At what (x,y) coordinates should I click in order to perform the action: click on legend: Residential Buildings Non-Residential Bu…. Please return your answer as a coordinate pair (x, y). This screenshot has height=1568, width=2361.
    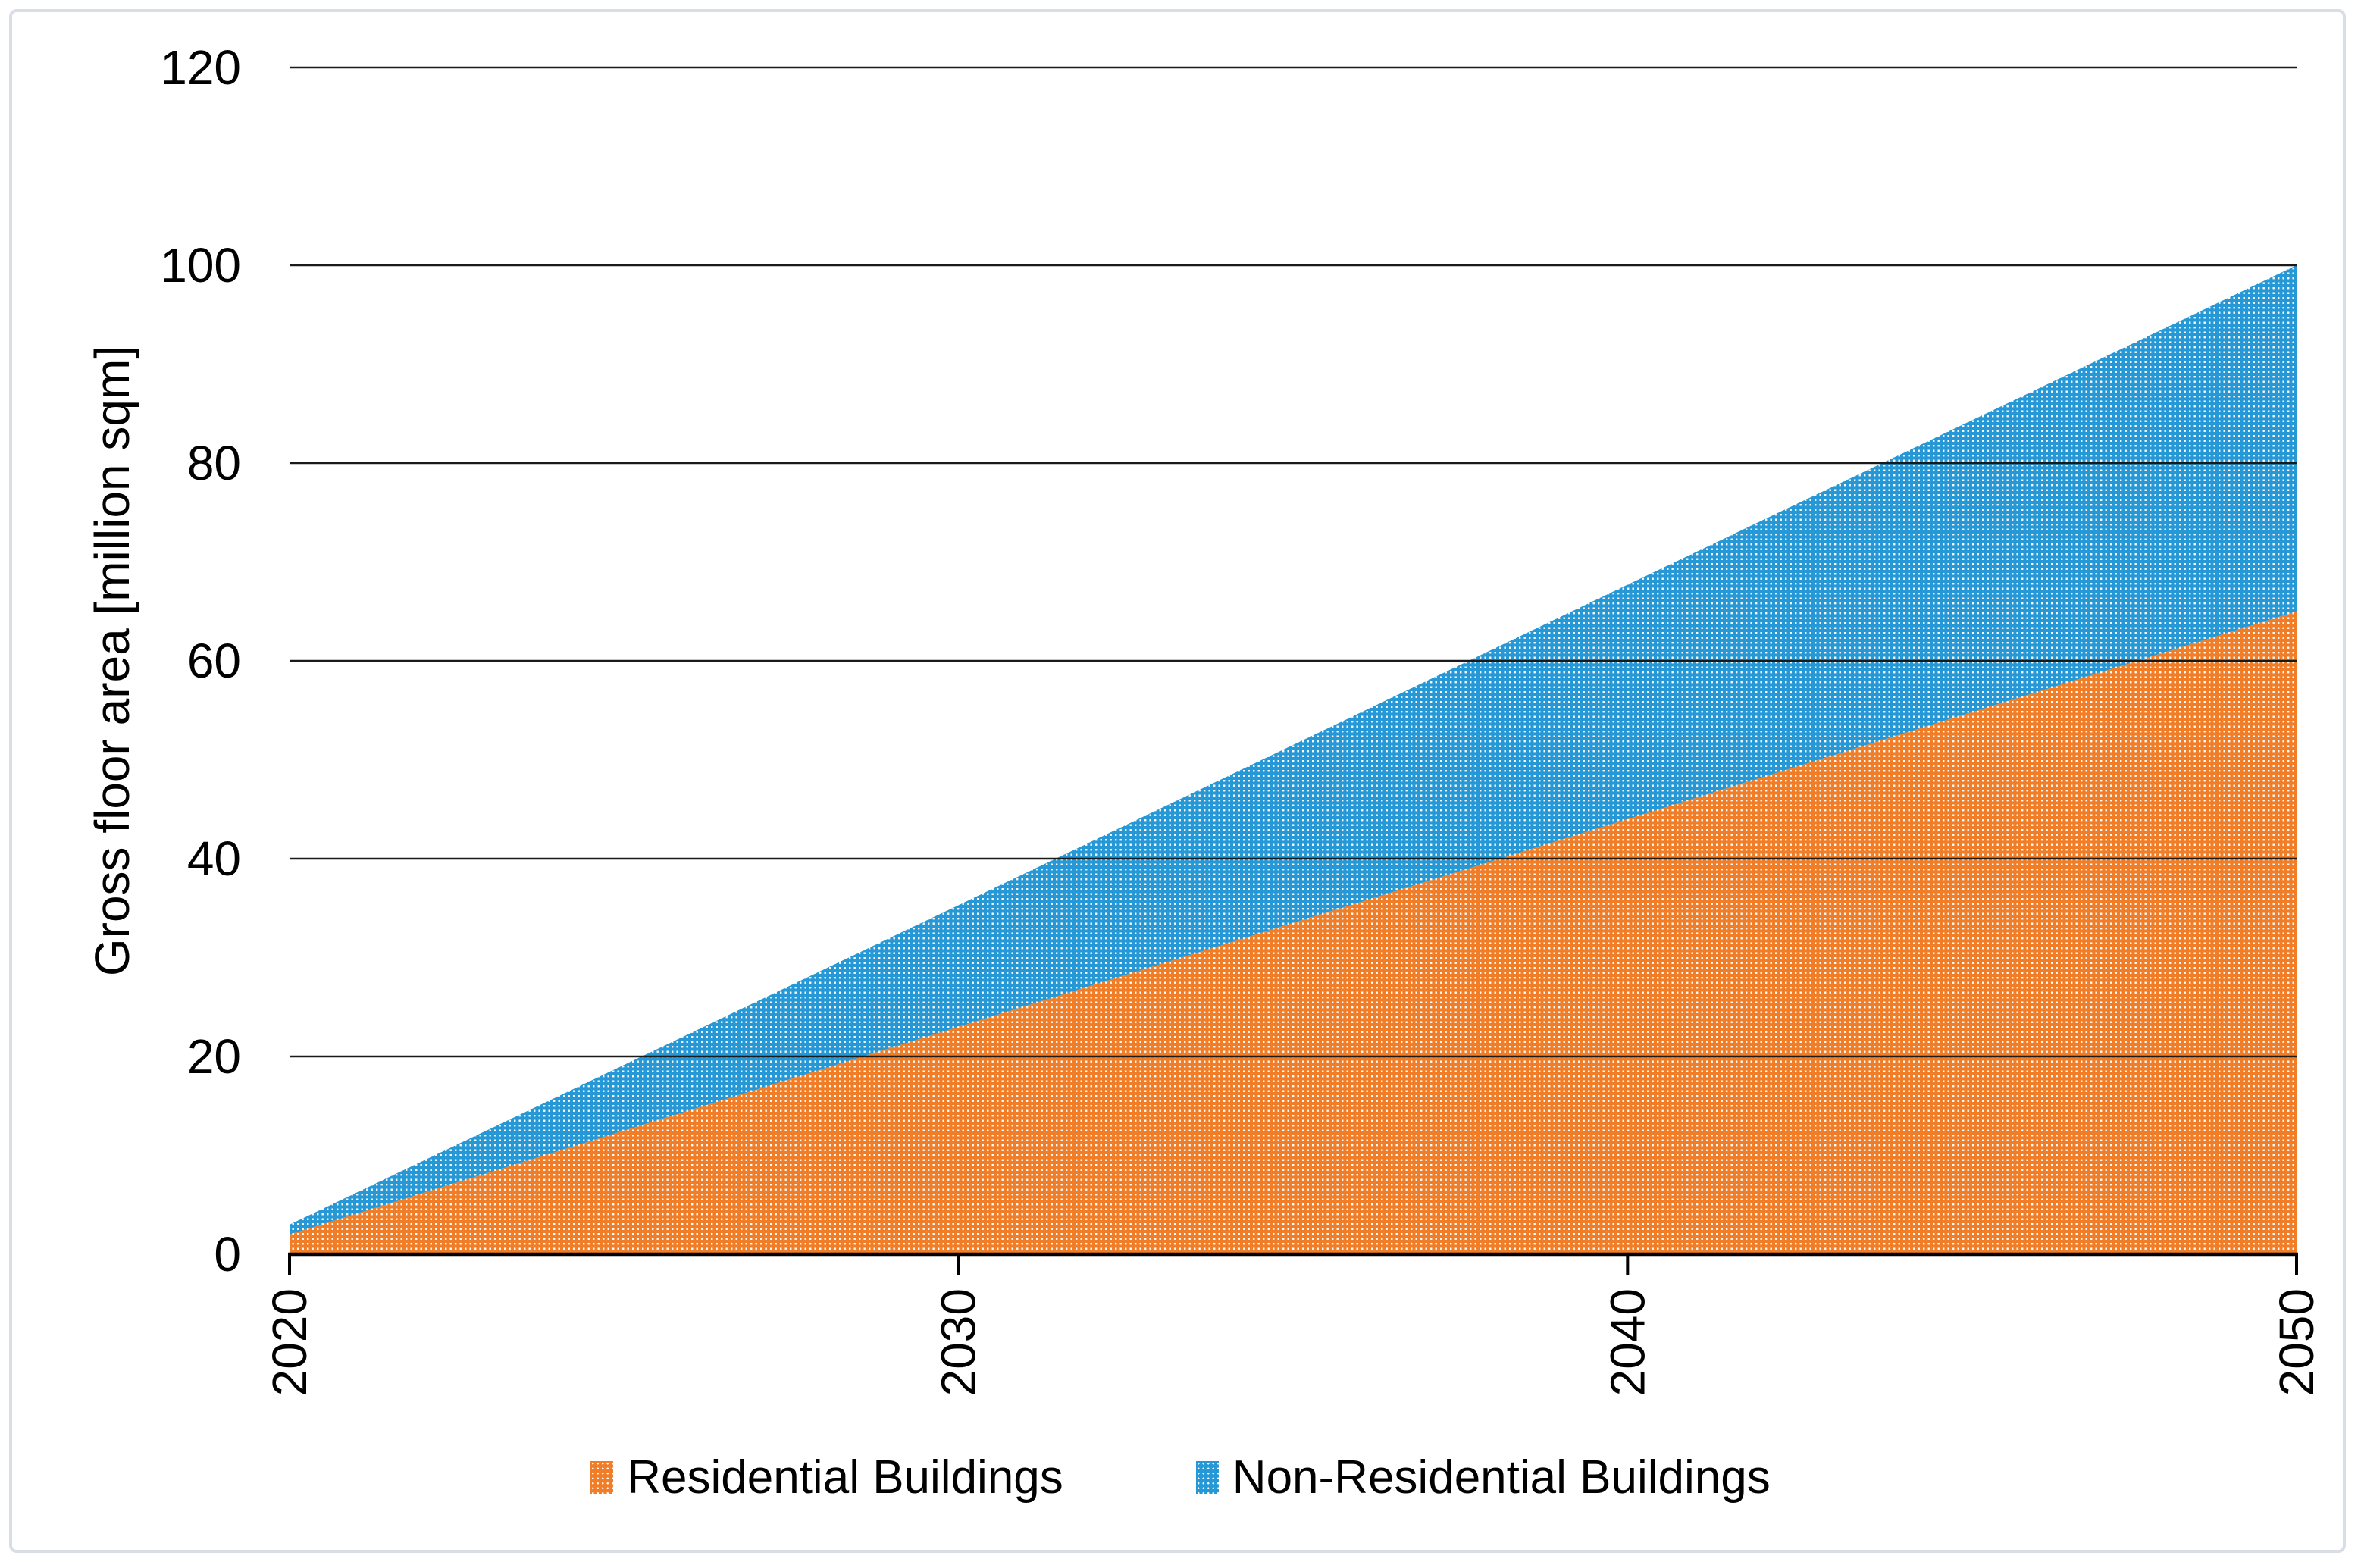
    Looking at the image, I should click on (1180, 1478).